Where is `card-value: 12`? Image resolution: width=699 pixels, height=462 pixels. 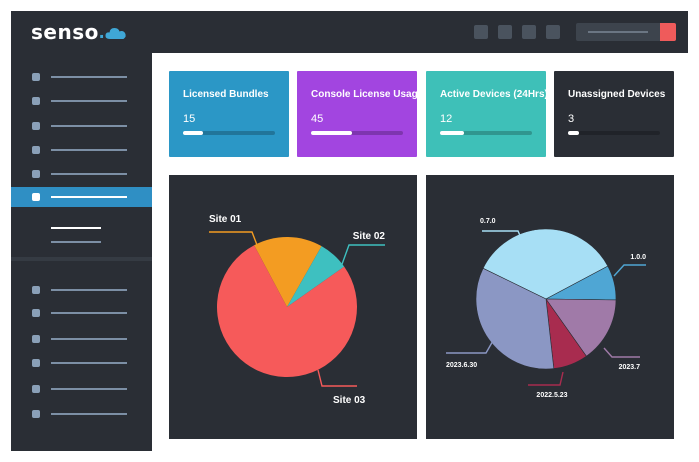 card-value: 12 is located at coordinates (446, 119).